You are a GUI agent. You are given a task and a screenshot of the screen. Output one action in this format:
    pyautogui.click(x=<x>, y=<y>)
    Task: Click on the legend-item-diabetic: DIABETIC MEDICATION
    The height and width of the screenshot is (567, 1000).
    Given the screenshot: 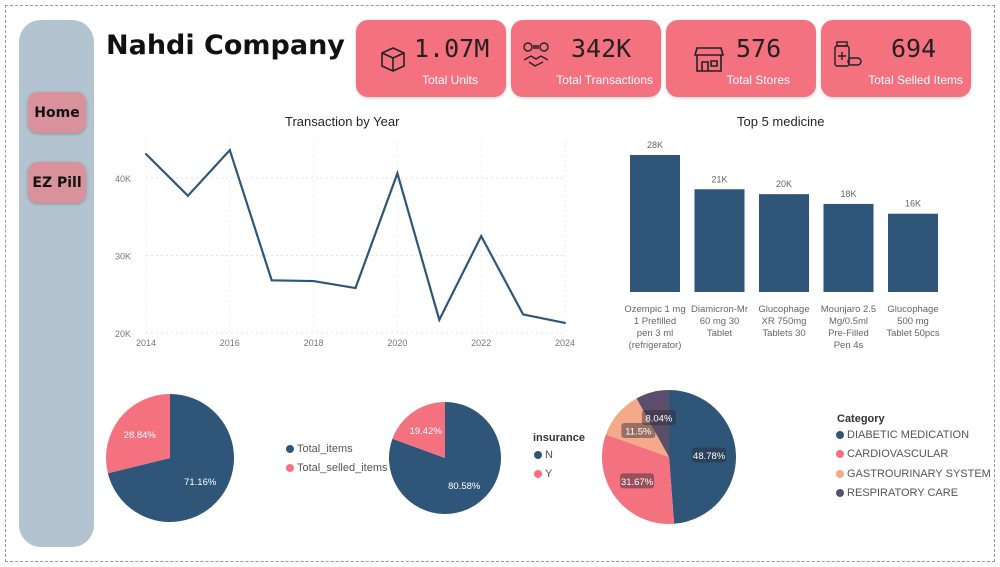 What is the action you would take?
    pyautogui.click(x=902, y=435)
    